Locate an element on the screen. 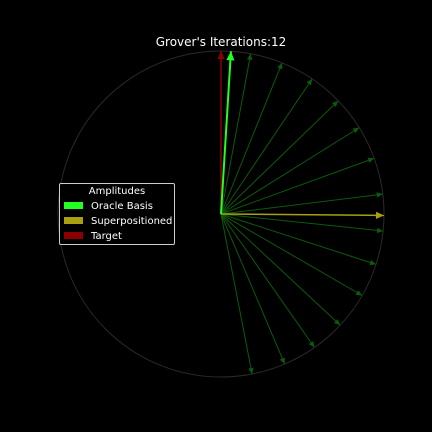 The image size is (432, 432). legend-swatch-target is located at coordinates (73, 235).